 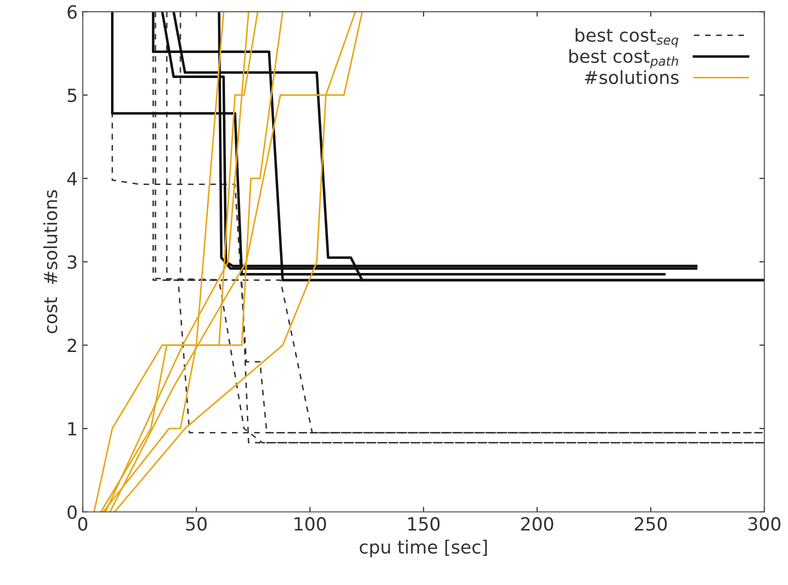 What do you see at coordinates (196, 524) in the screenshot?
I see `x-tick-label: 50` at bounding box center [196, 524].